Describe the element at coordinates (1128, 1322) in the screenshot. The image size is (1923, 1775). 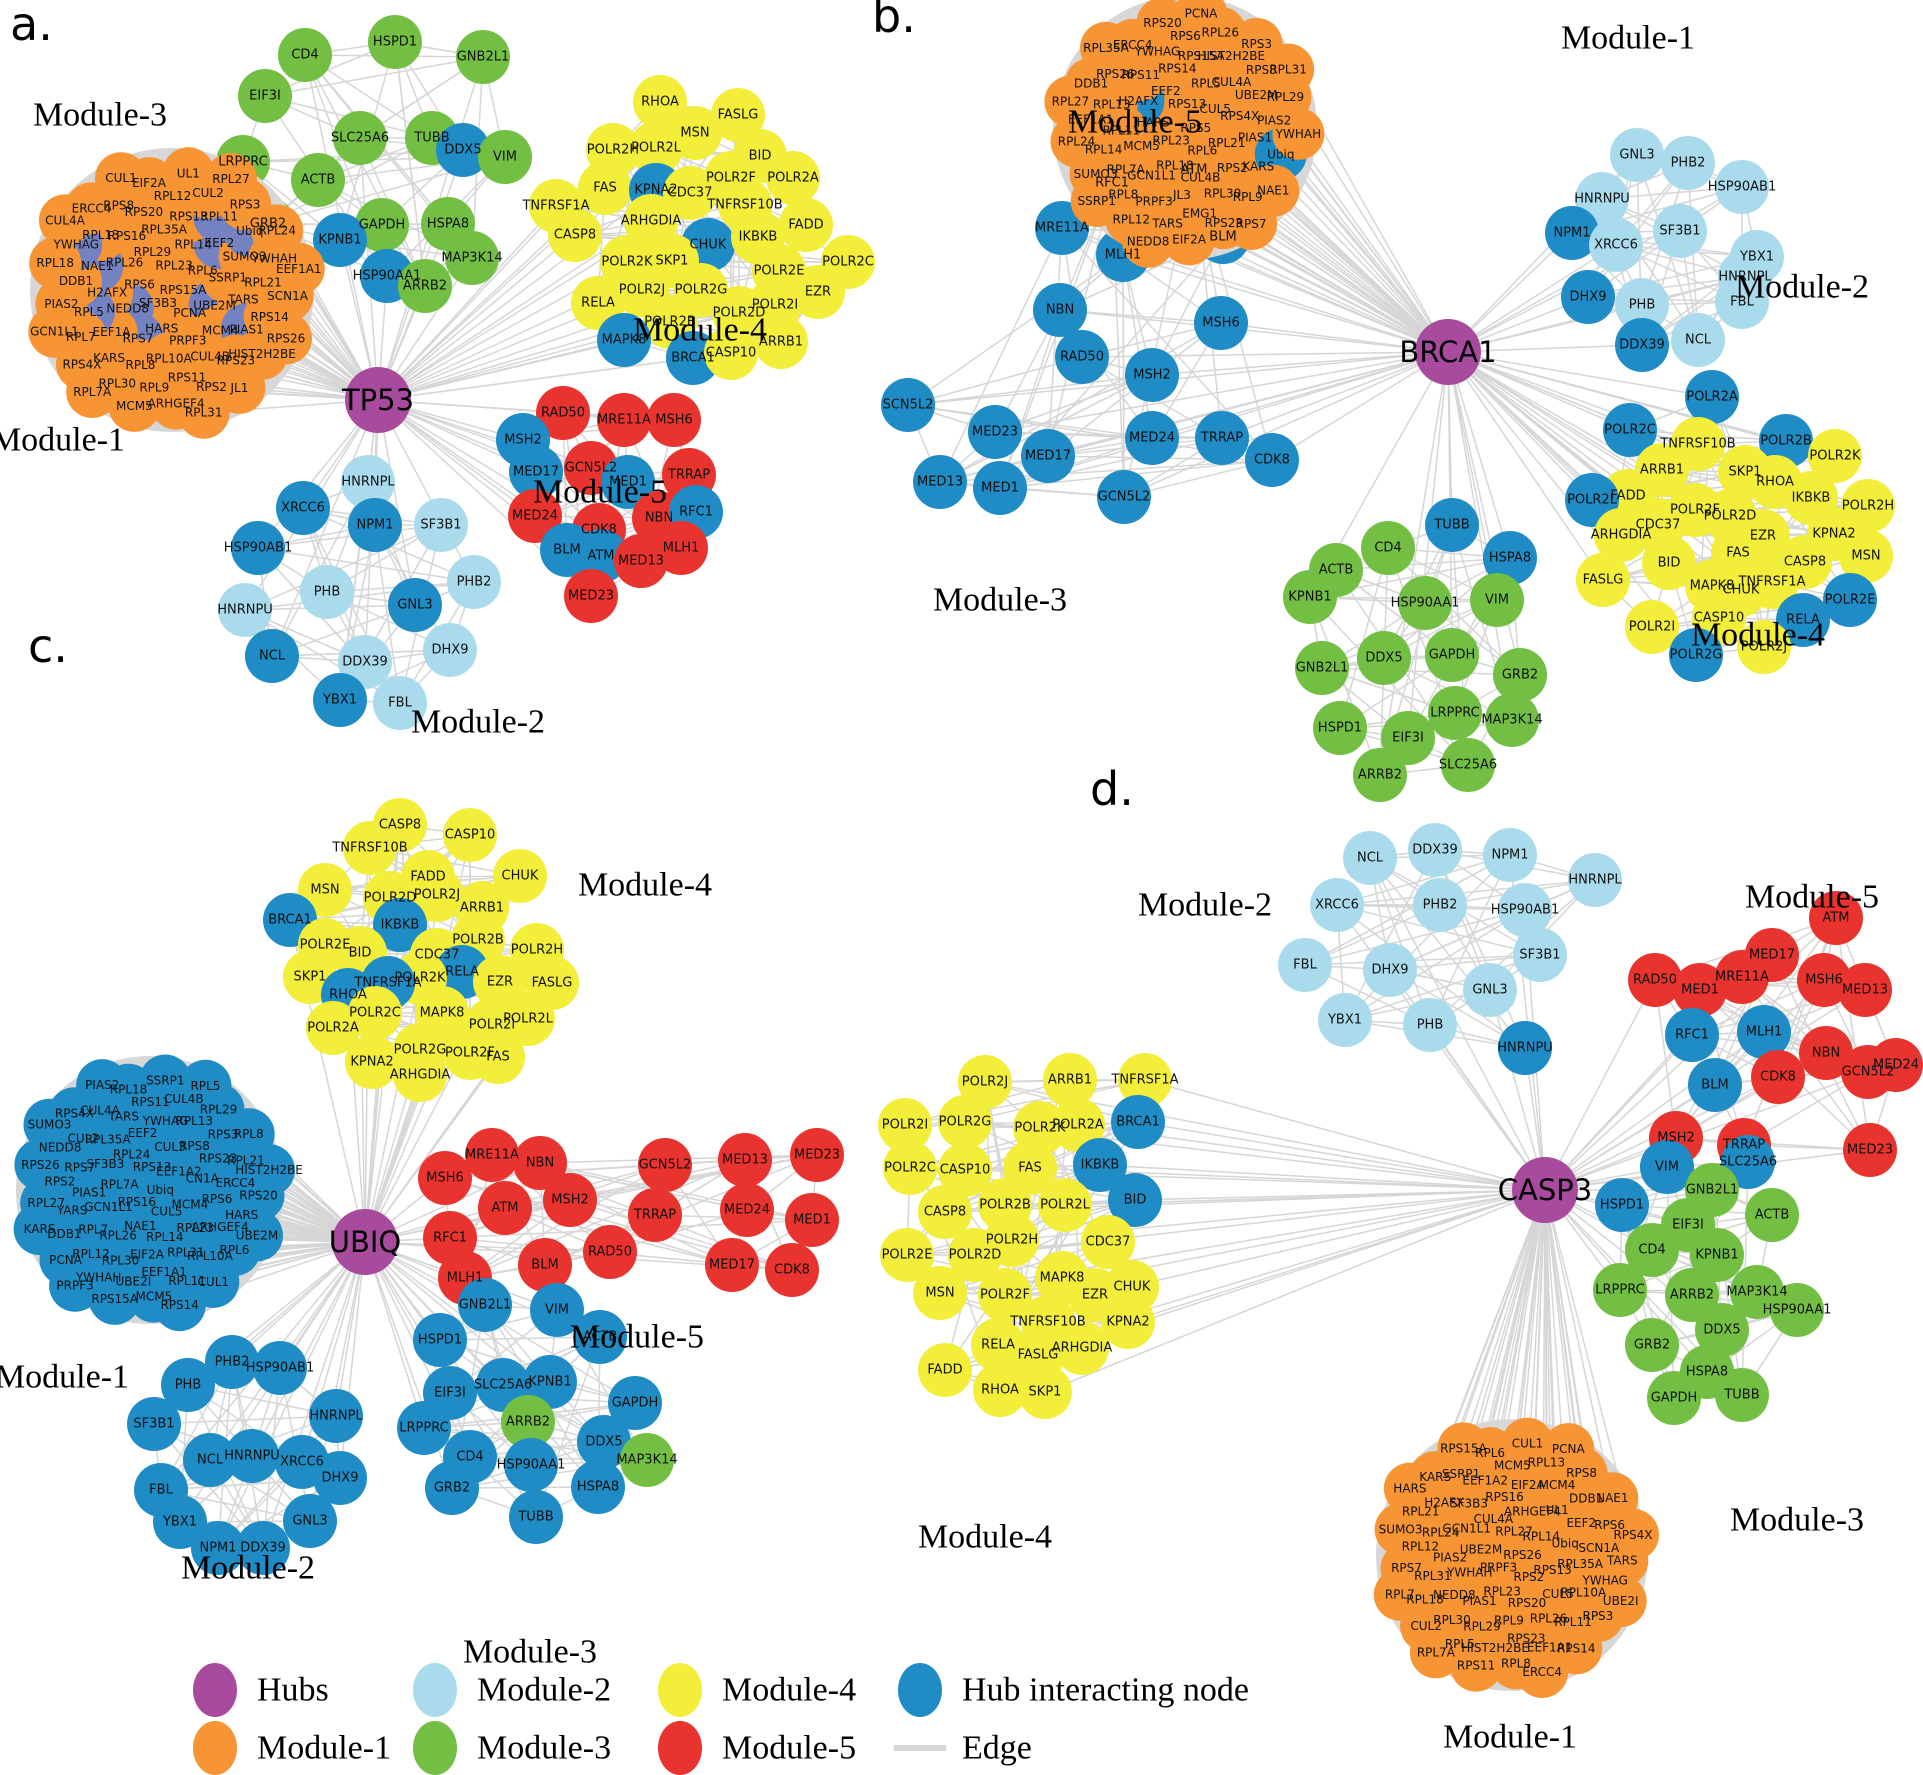
I see `node-KPNA2` at that location.